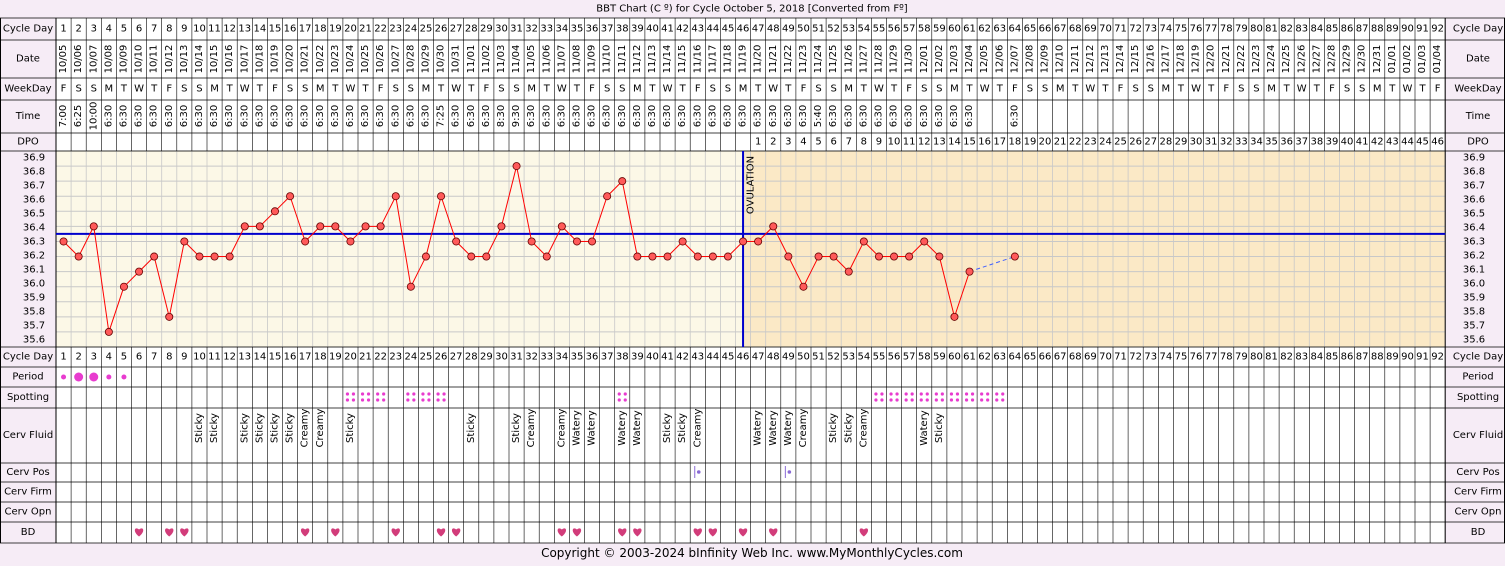  What do you see at coordinates (743, 59) in the screenshot?
I see `date-label: 11/19` at bounding box center [743, 59].